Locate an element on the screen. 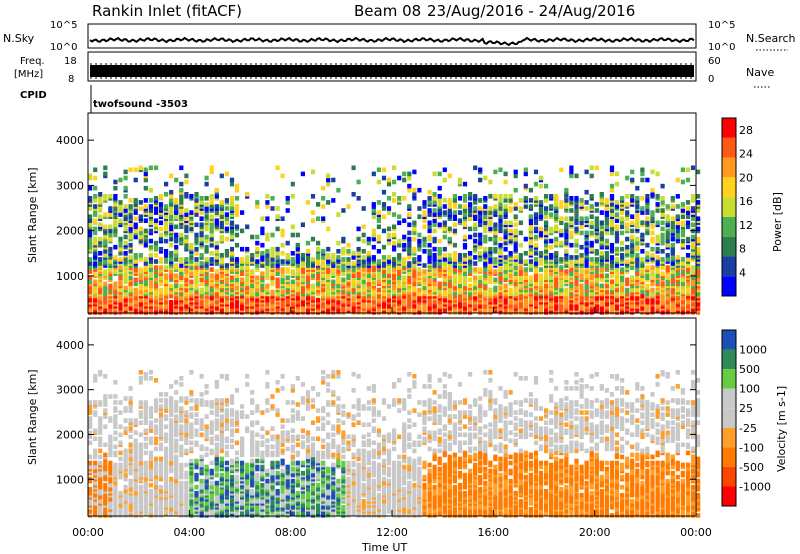 The image size is (800, 554). freq-panel: Freq. [MHz] 18 8 60 0 Nave is located at coordinates (394, 69).